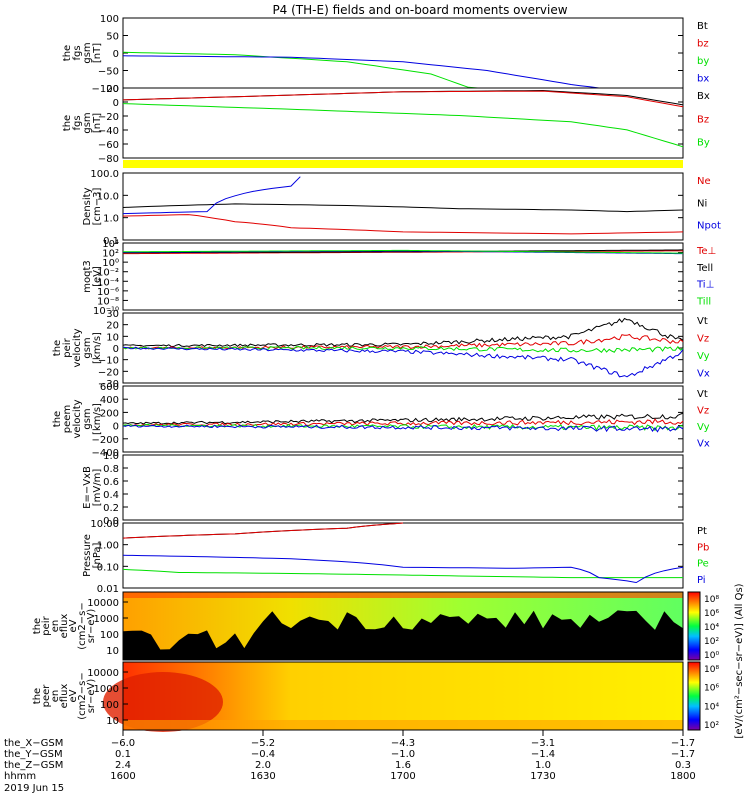 This screenshot has height=804, width=750. What do you see at coordinates (703, 79) in the screenshot?
I see `legend-bx: bx` at bounding box center [703, 79].